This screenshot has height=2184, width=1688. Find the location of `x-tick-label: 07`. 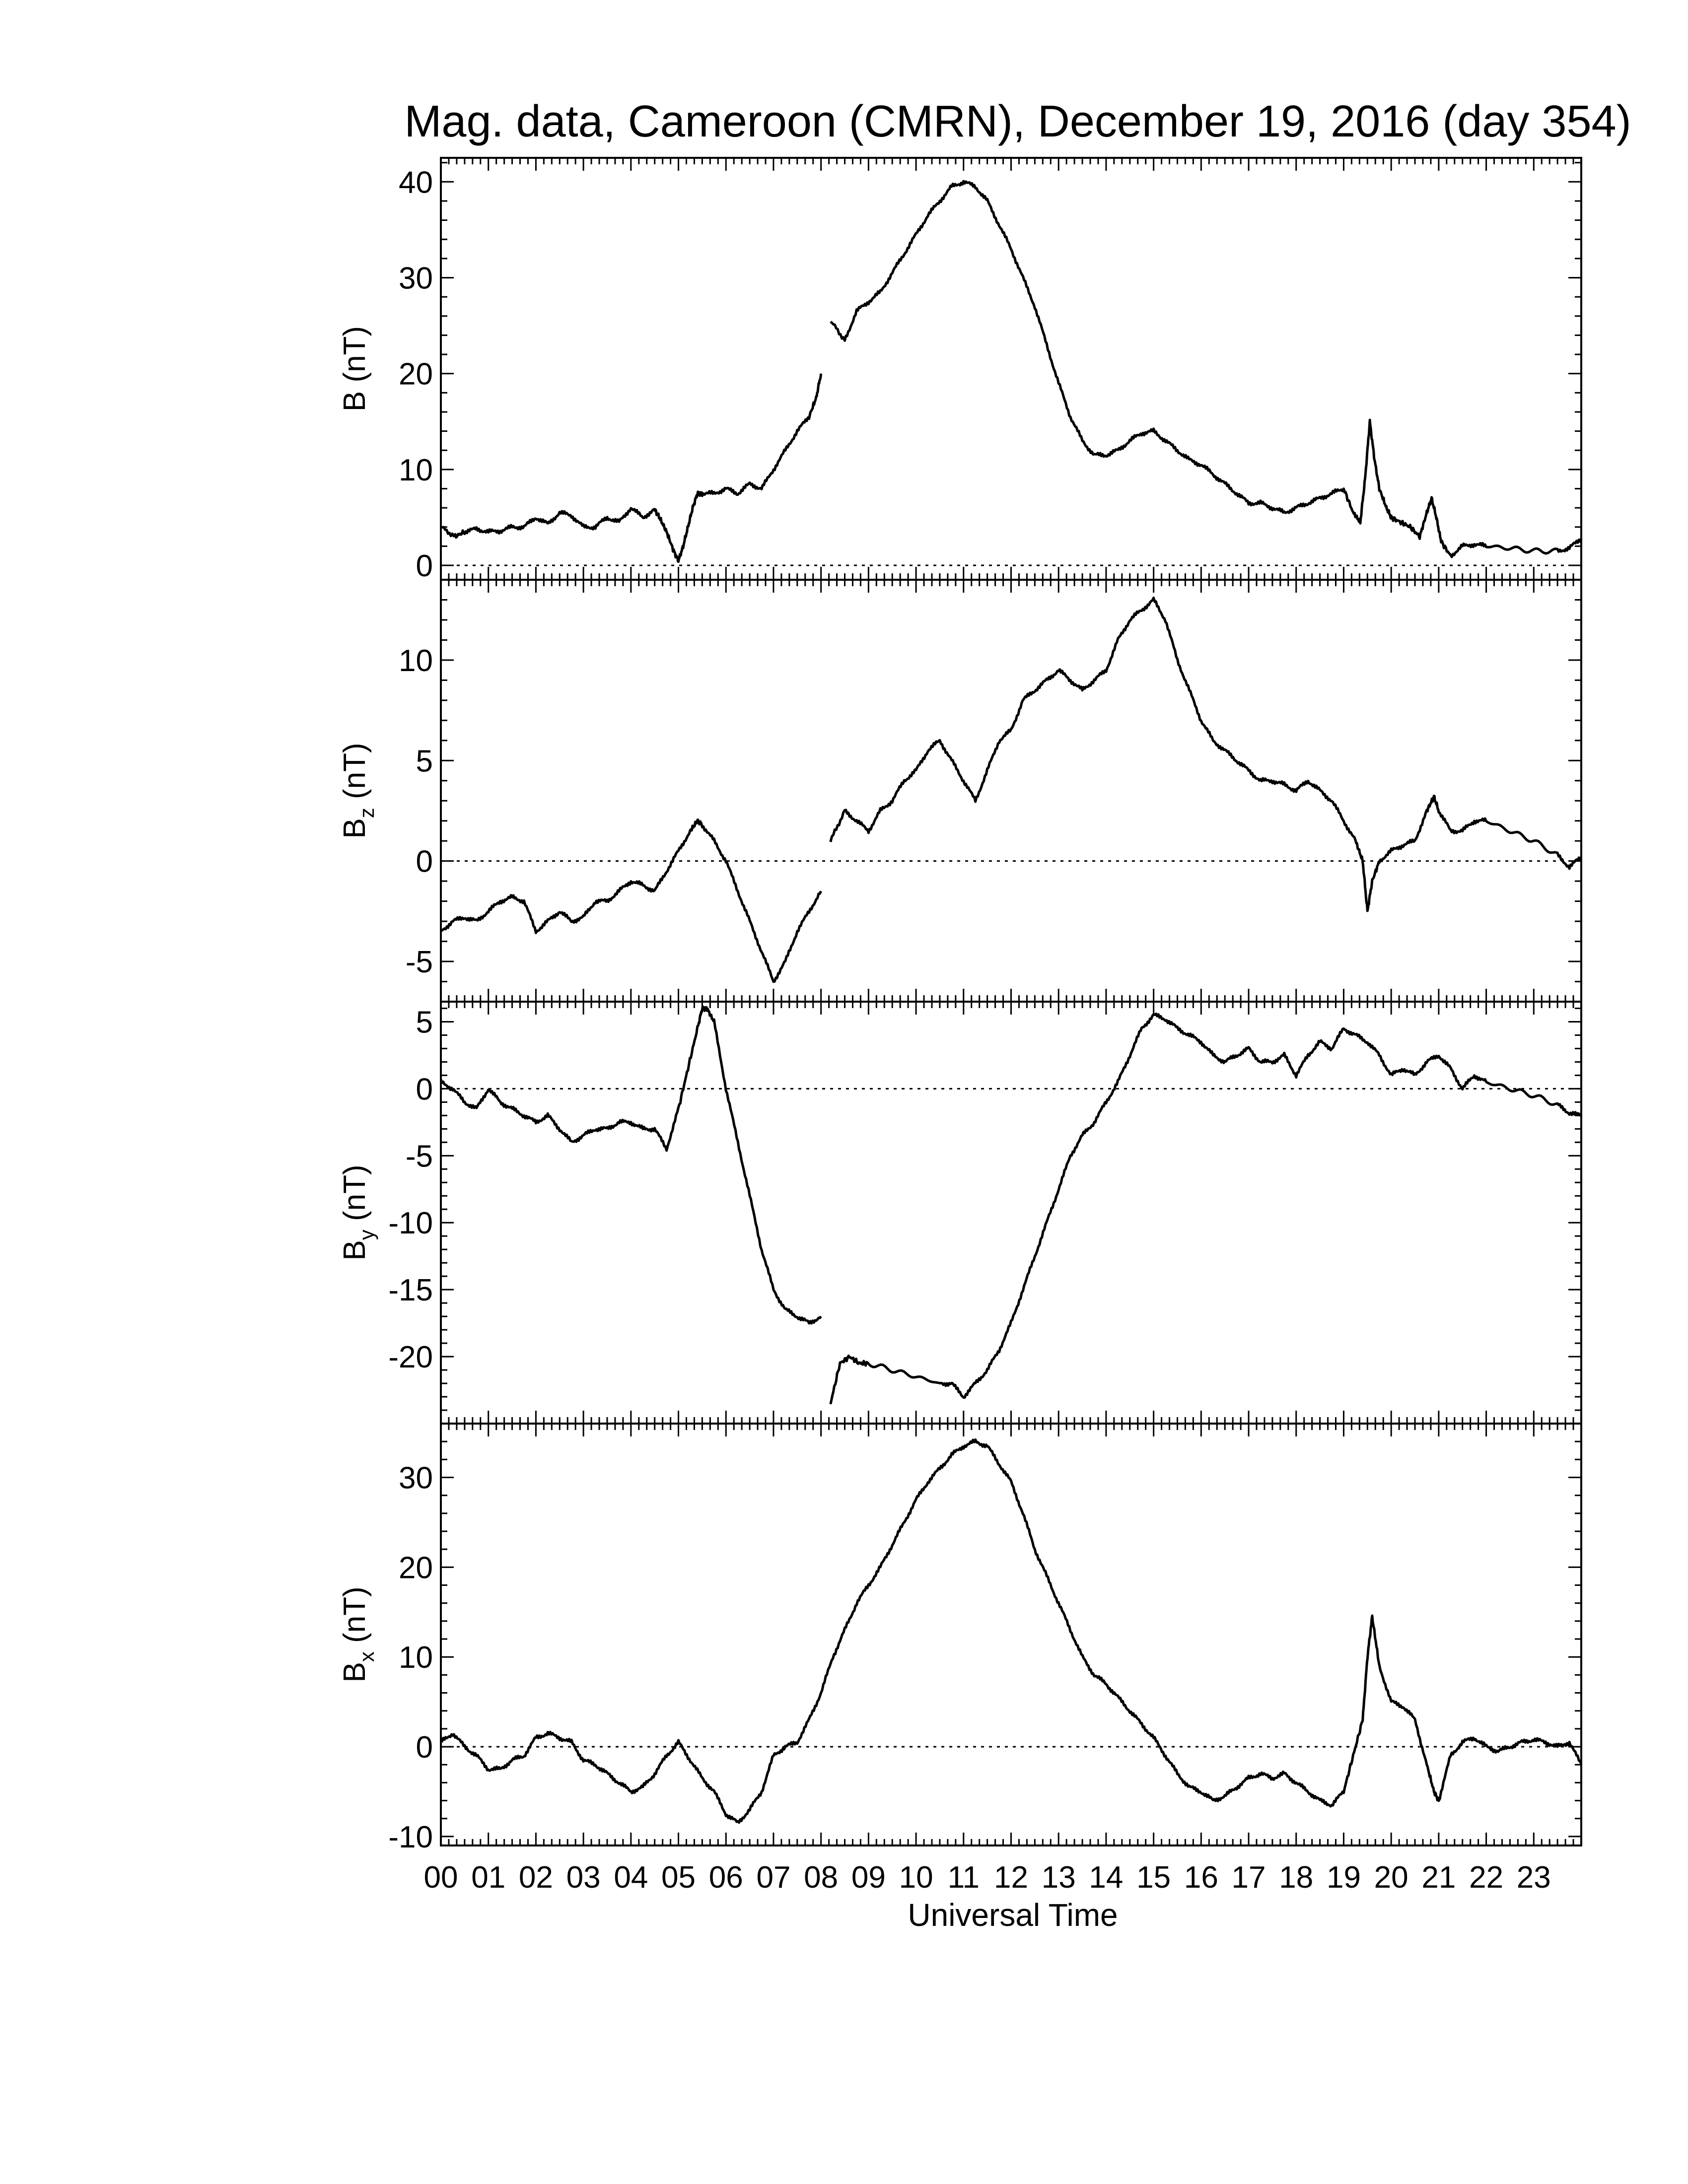

x-tick-label: 07 is located at coordinates (773, 1877).